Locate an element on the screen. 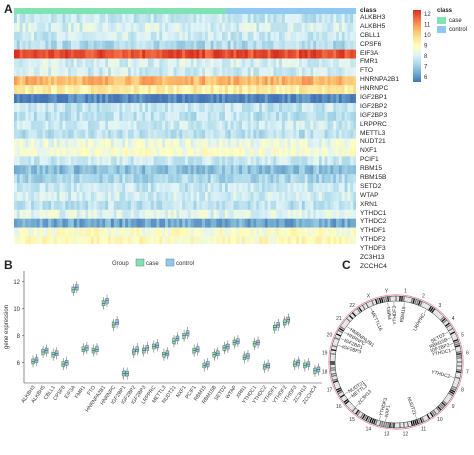  heatmap-gene-label: IGF2BP2 is located at coordinates (390, 107).